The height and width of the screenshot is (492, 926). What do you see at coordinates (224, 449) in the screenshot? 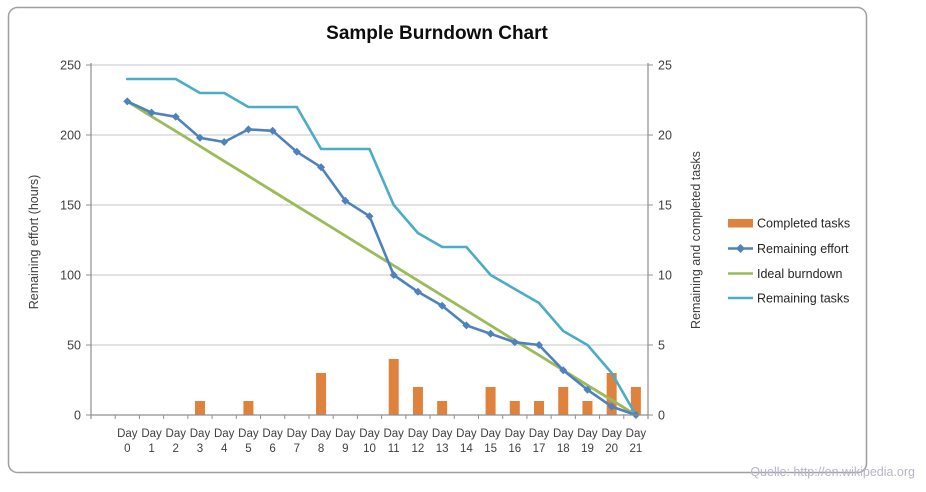
I see `x-axis-label-day-number: 4` at bounding box center [224, 449].